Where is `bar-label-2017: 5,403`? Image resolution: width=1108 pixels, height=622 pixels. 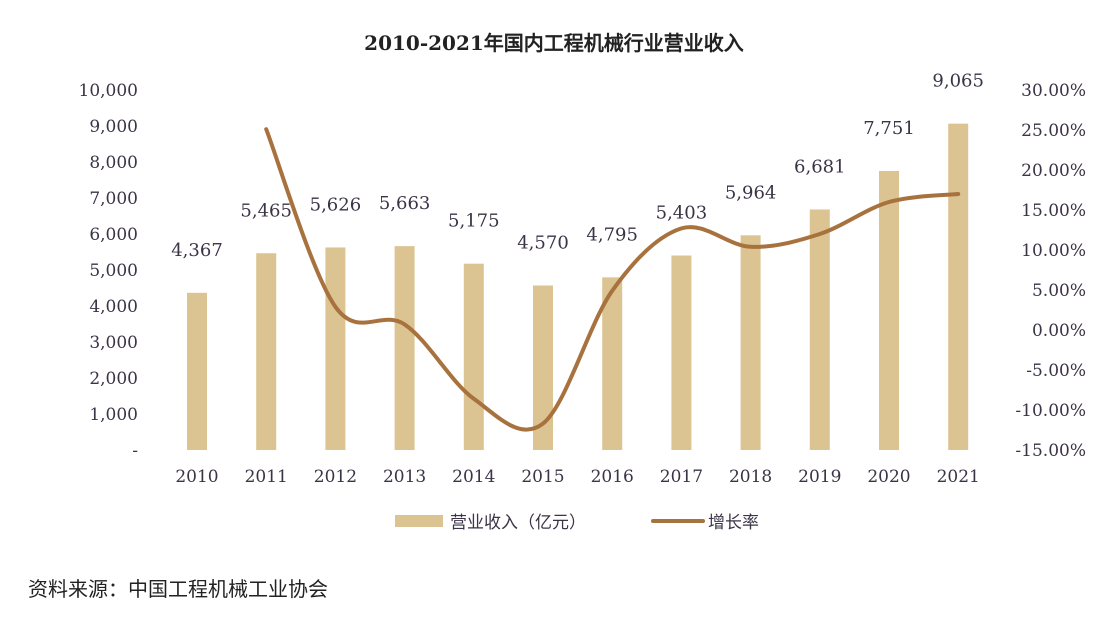
bar-label-2017: 5,403 is located at coordinates (682, 212).